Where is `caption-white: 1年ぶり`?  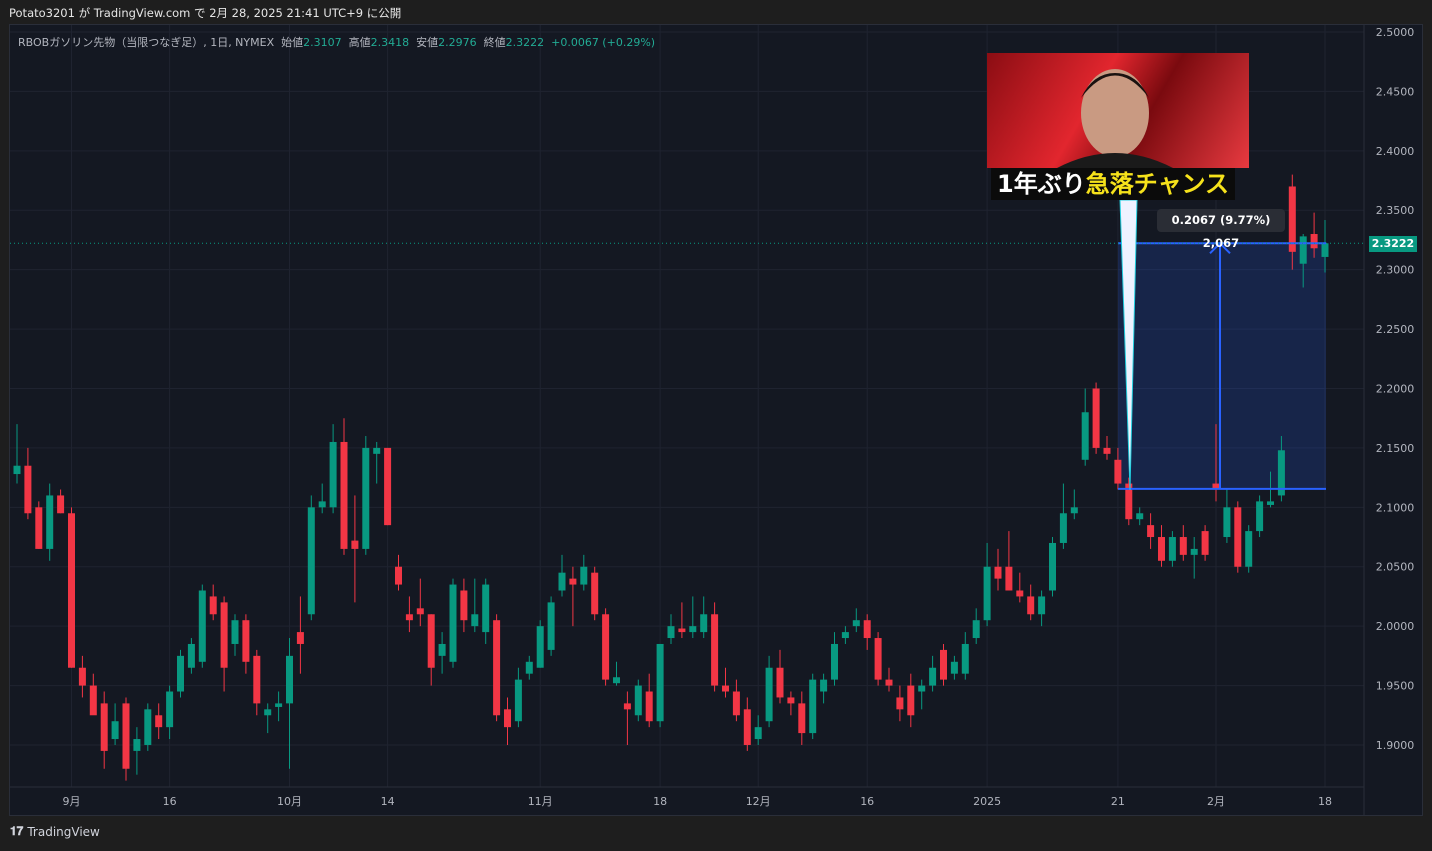
caption-white: 1年ぶり is located at coordinates (1041, 184).